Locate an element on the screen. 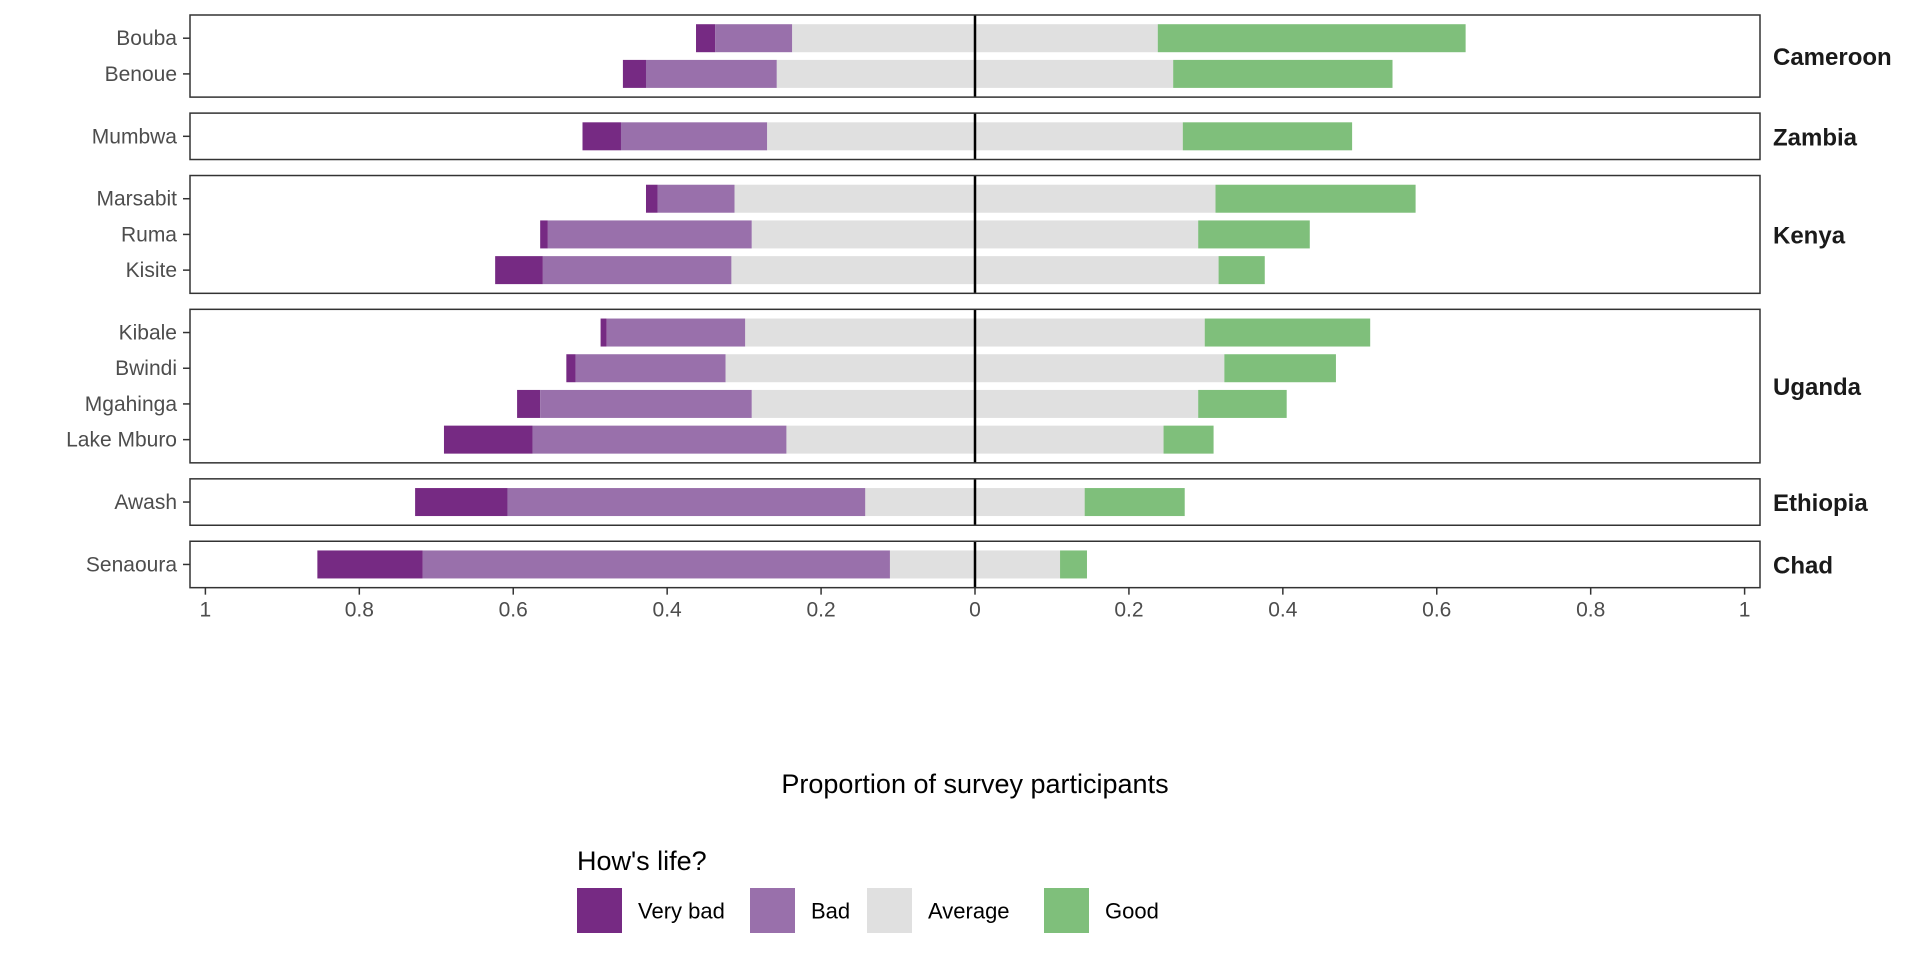  site-label: Marsabit is located at coordinates (136, 199).